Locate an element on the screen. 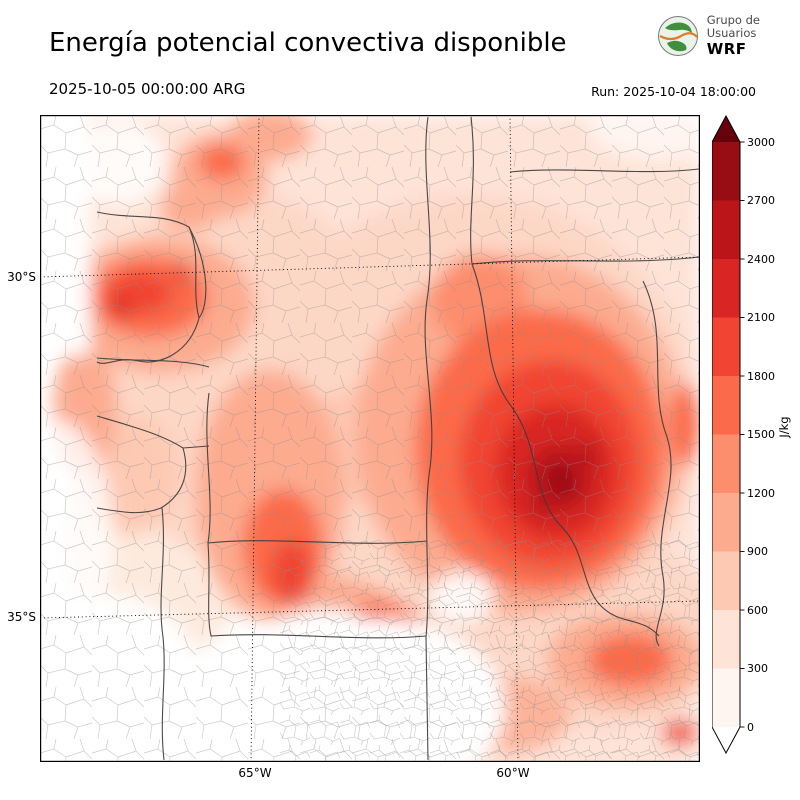 This screenshot has width=800, height=800. colorbar-tick-label: 300 is located at coordinates (757, 668).